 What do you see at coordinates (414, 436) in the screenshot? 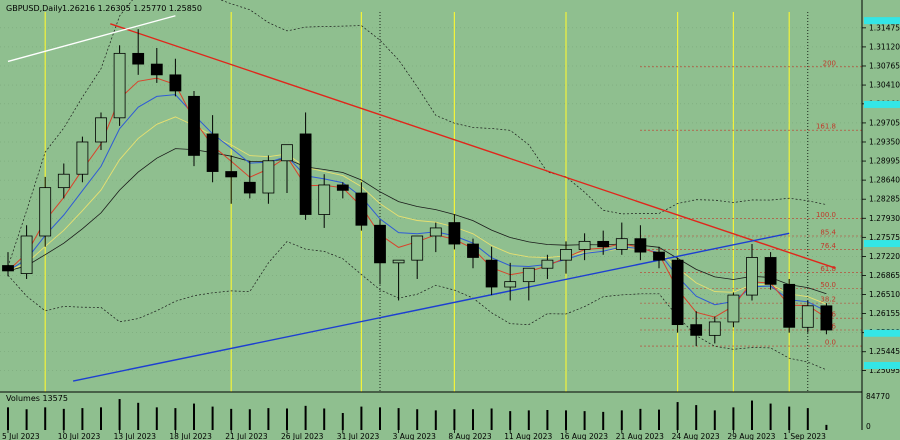
I see `time-tick-label: 3 Aug 2023` at bounding box center [414, 436].